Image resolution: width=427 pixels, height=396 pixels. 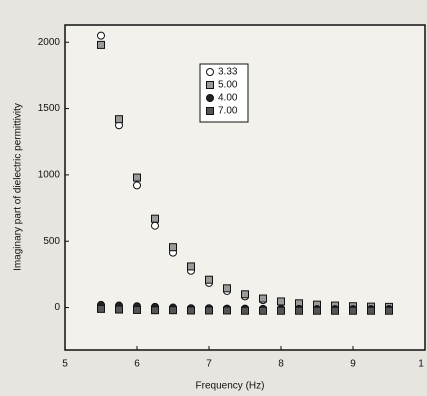 What do you see at coordinates (421, 364) in the screenshot?
I see `x-tick-label: 1` at bounding box center [421, 364].